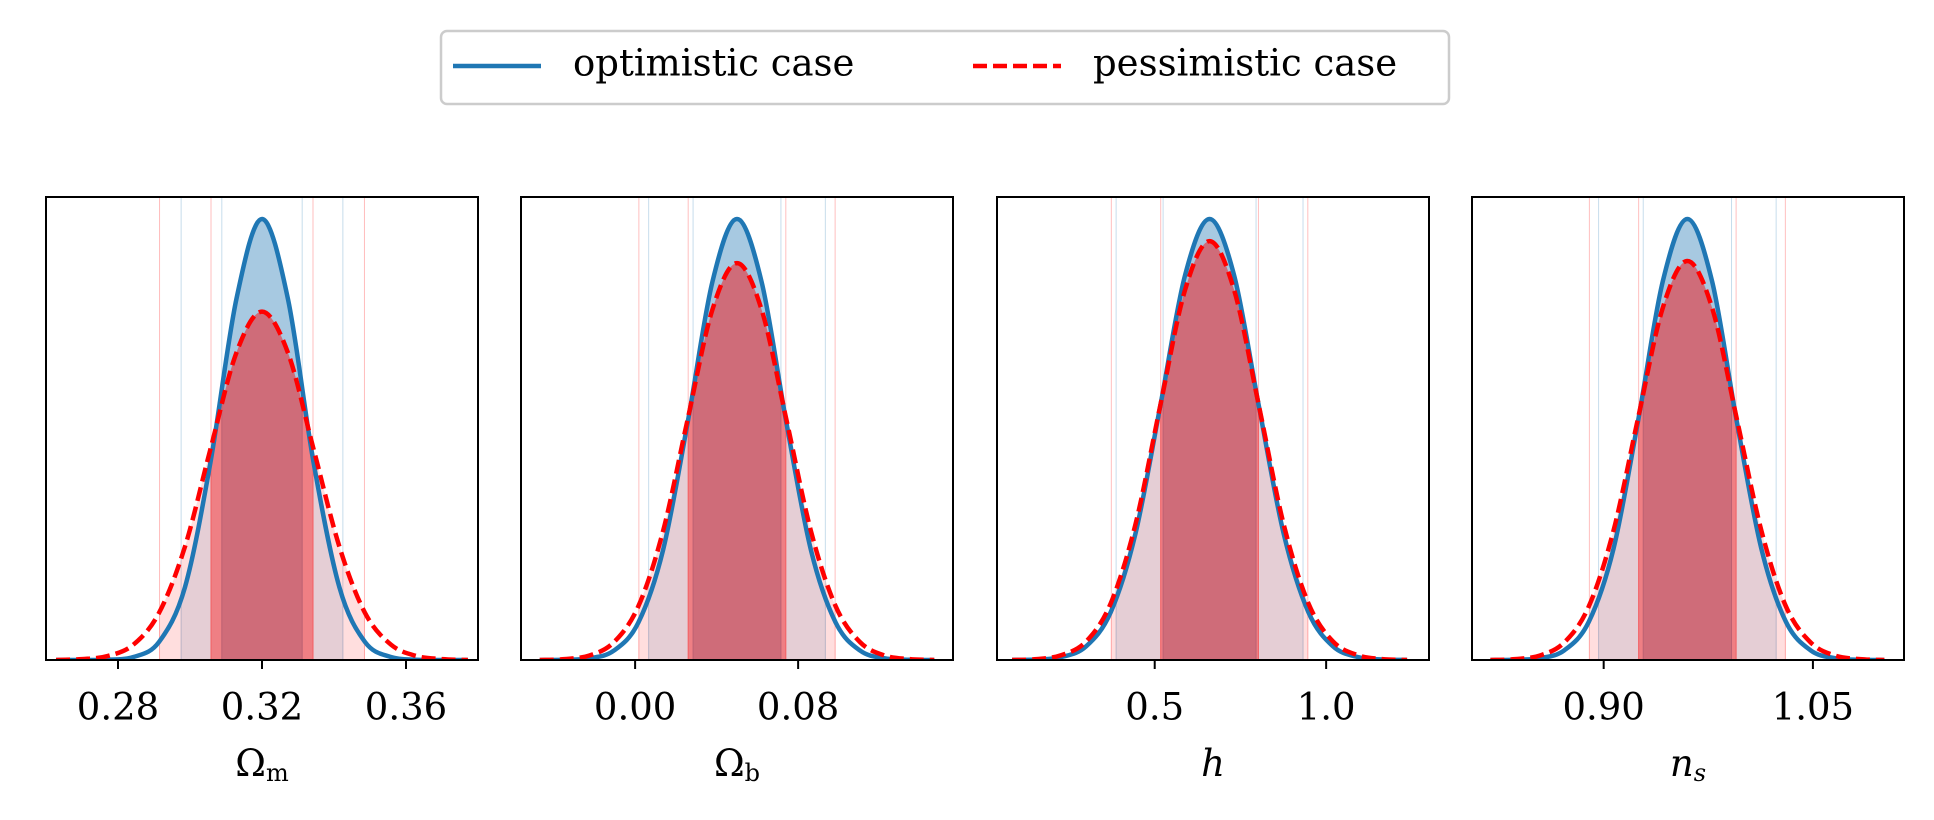 The width and height of the screenshot is (1934, 820). What do you see at coordinates (752, 773) in the screenshot?
I see `x-label-subscript: b` at bounding box center [752, 773].